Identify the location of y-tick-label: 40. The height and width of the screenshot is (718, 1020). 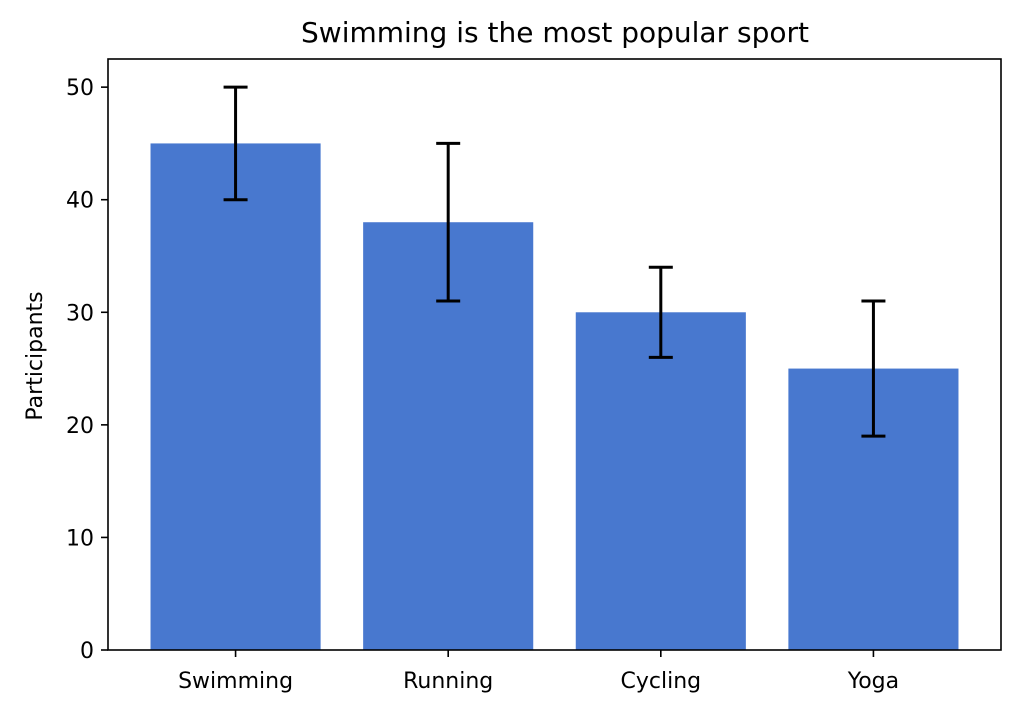
(80, 201).